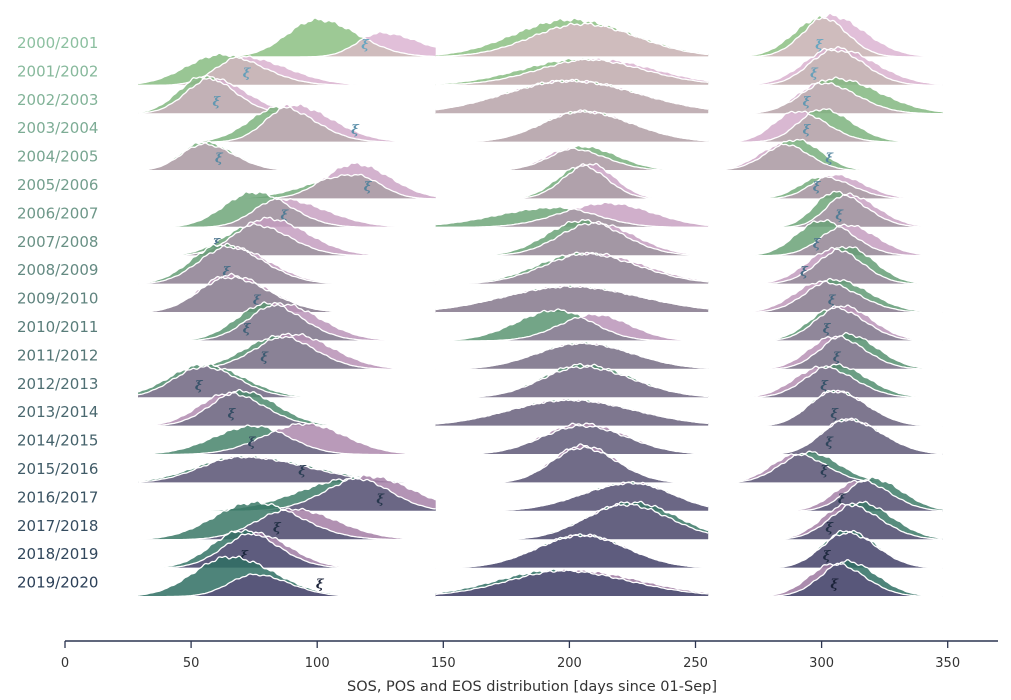 This screenshot has height=700, width=1011. I want to click on x-tick-label: 350, so click(947, 663).